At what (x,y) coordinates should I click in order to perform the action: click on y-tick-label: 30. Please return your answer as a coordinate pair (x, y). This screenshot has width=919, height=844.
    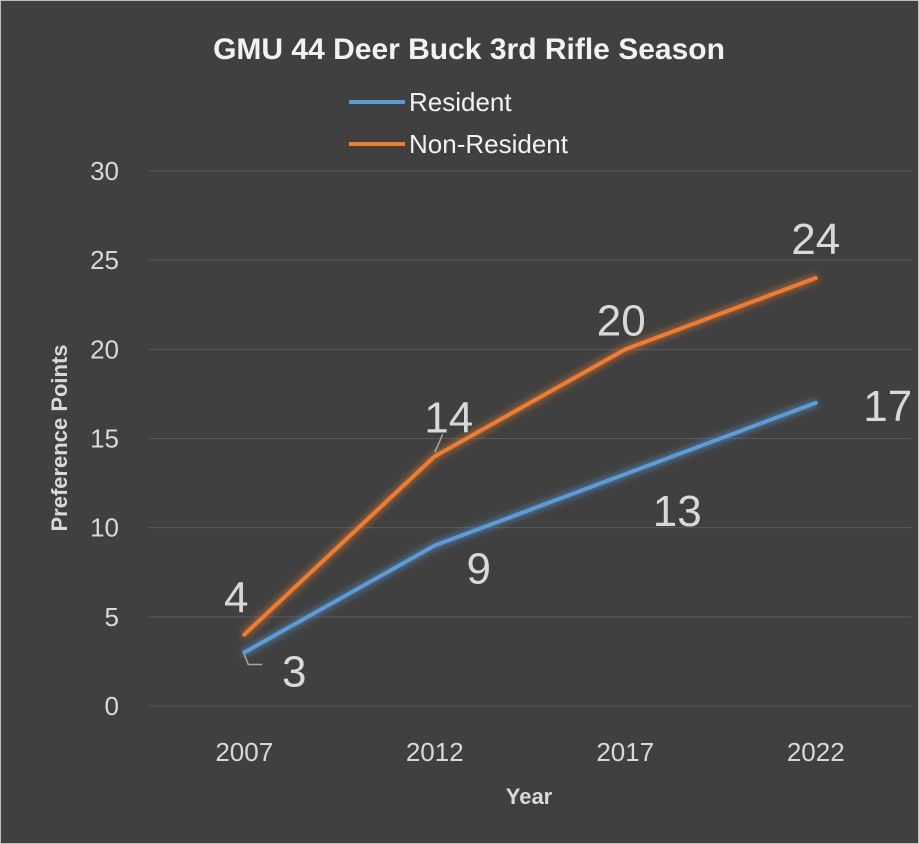
    Looking at the image, I should click on (104, 171).